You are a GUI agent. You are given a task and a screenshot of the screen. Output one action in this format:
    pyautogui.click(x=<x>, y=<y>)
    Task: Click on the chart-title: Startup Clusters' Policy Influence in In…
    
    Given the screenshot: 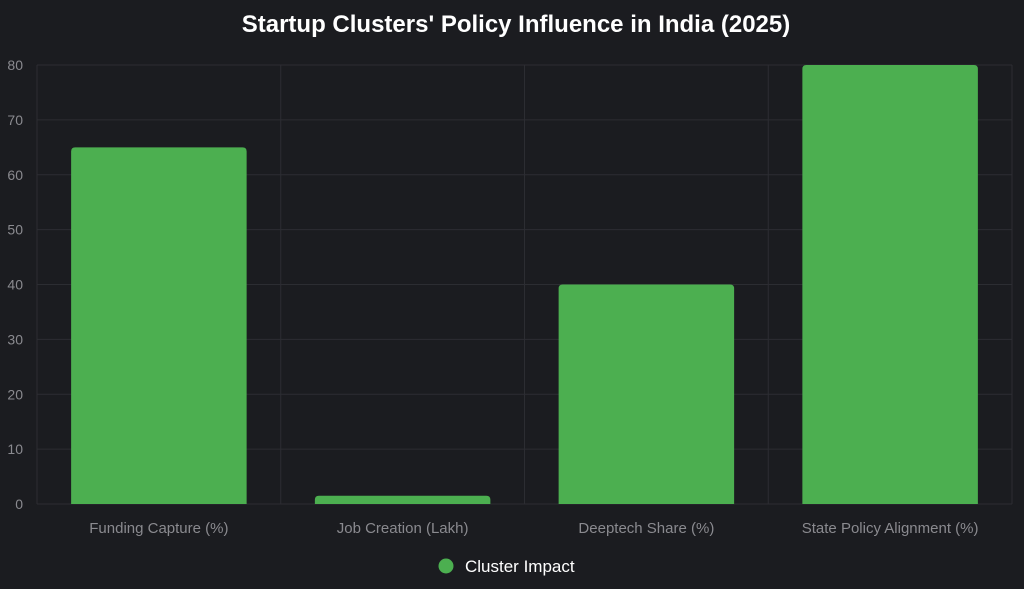 What is the action you would take?
    pyautogui.click(x=516, y=24)
    